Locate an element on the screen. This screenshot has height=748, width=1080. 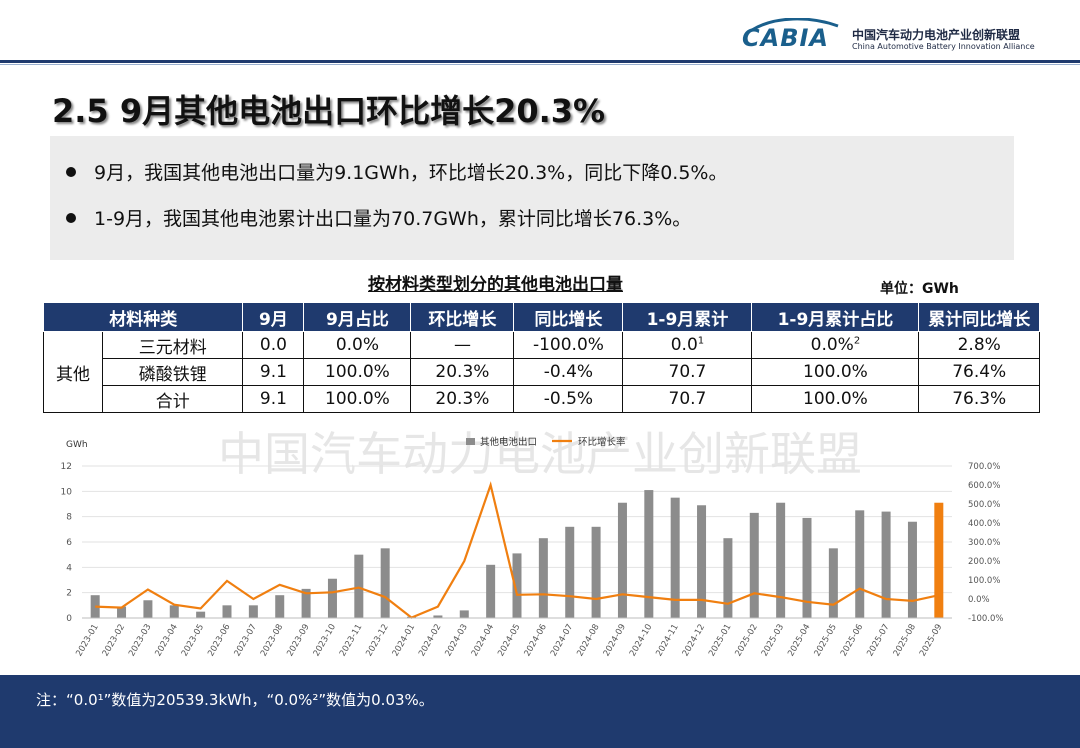
group-label: 其他 is located at coordinates (73, 372).